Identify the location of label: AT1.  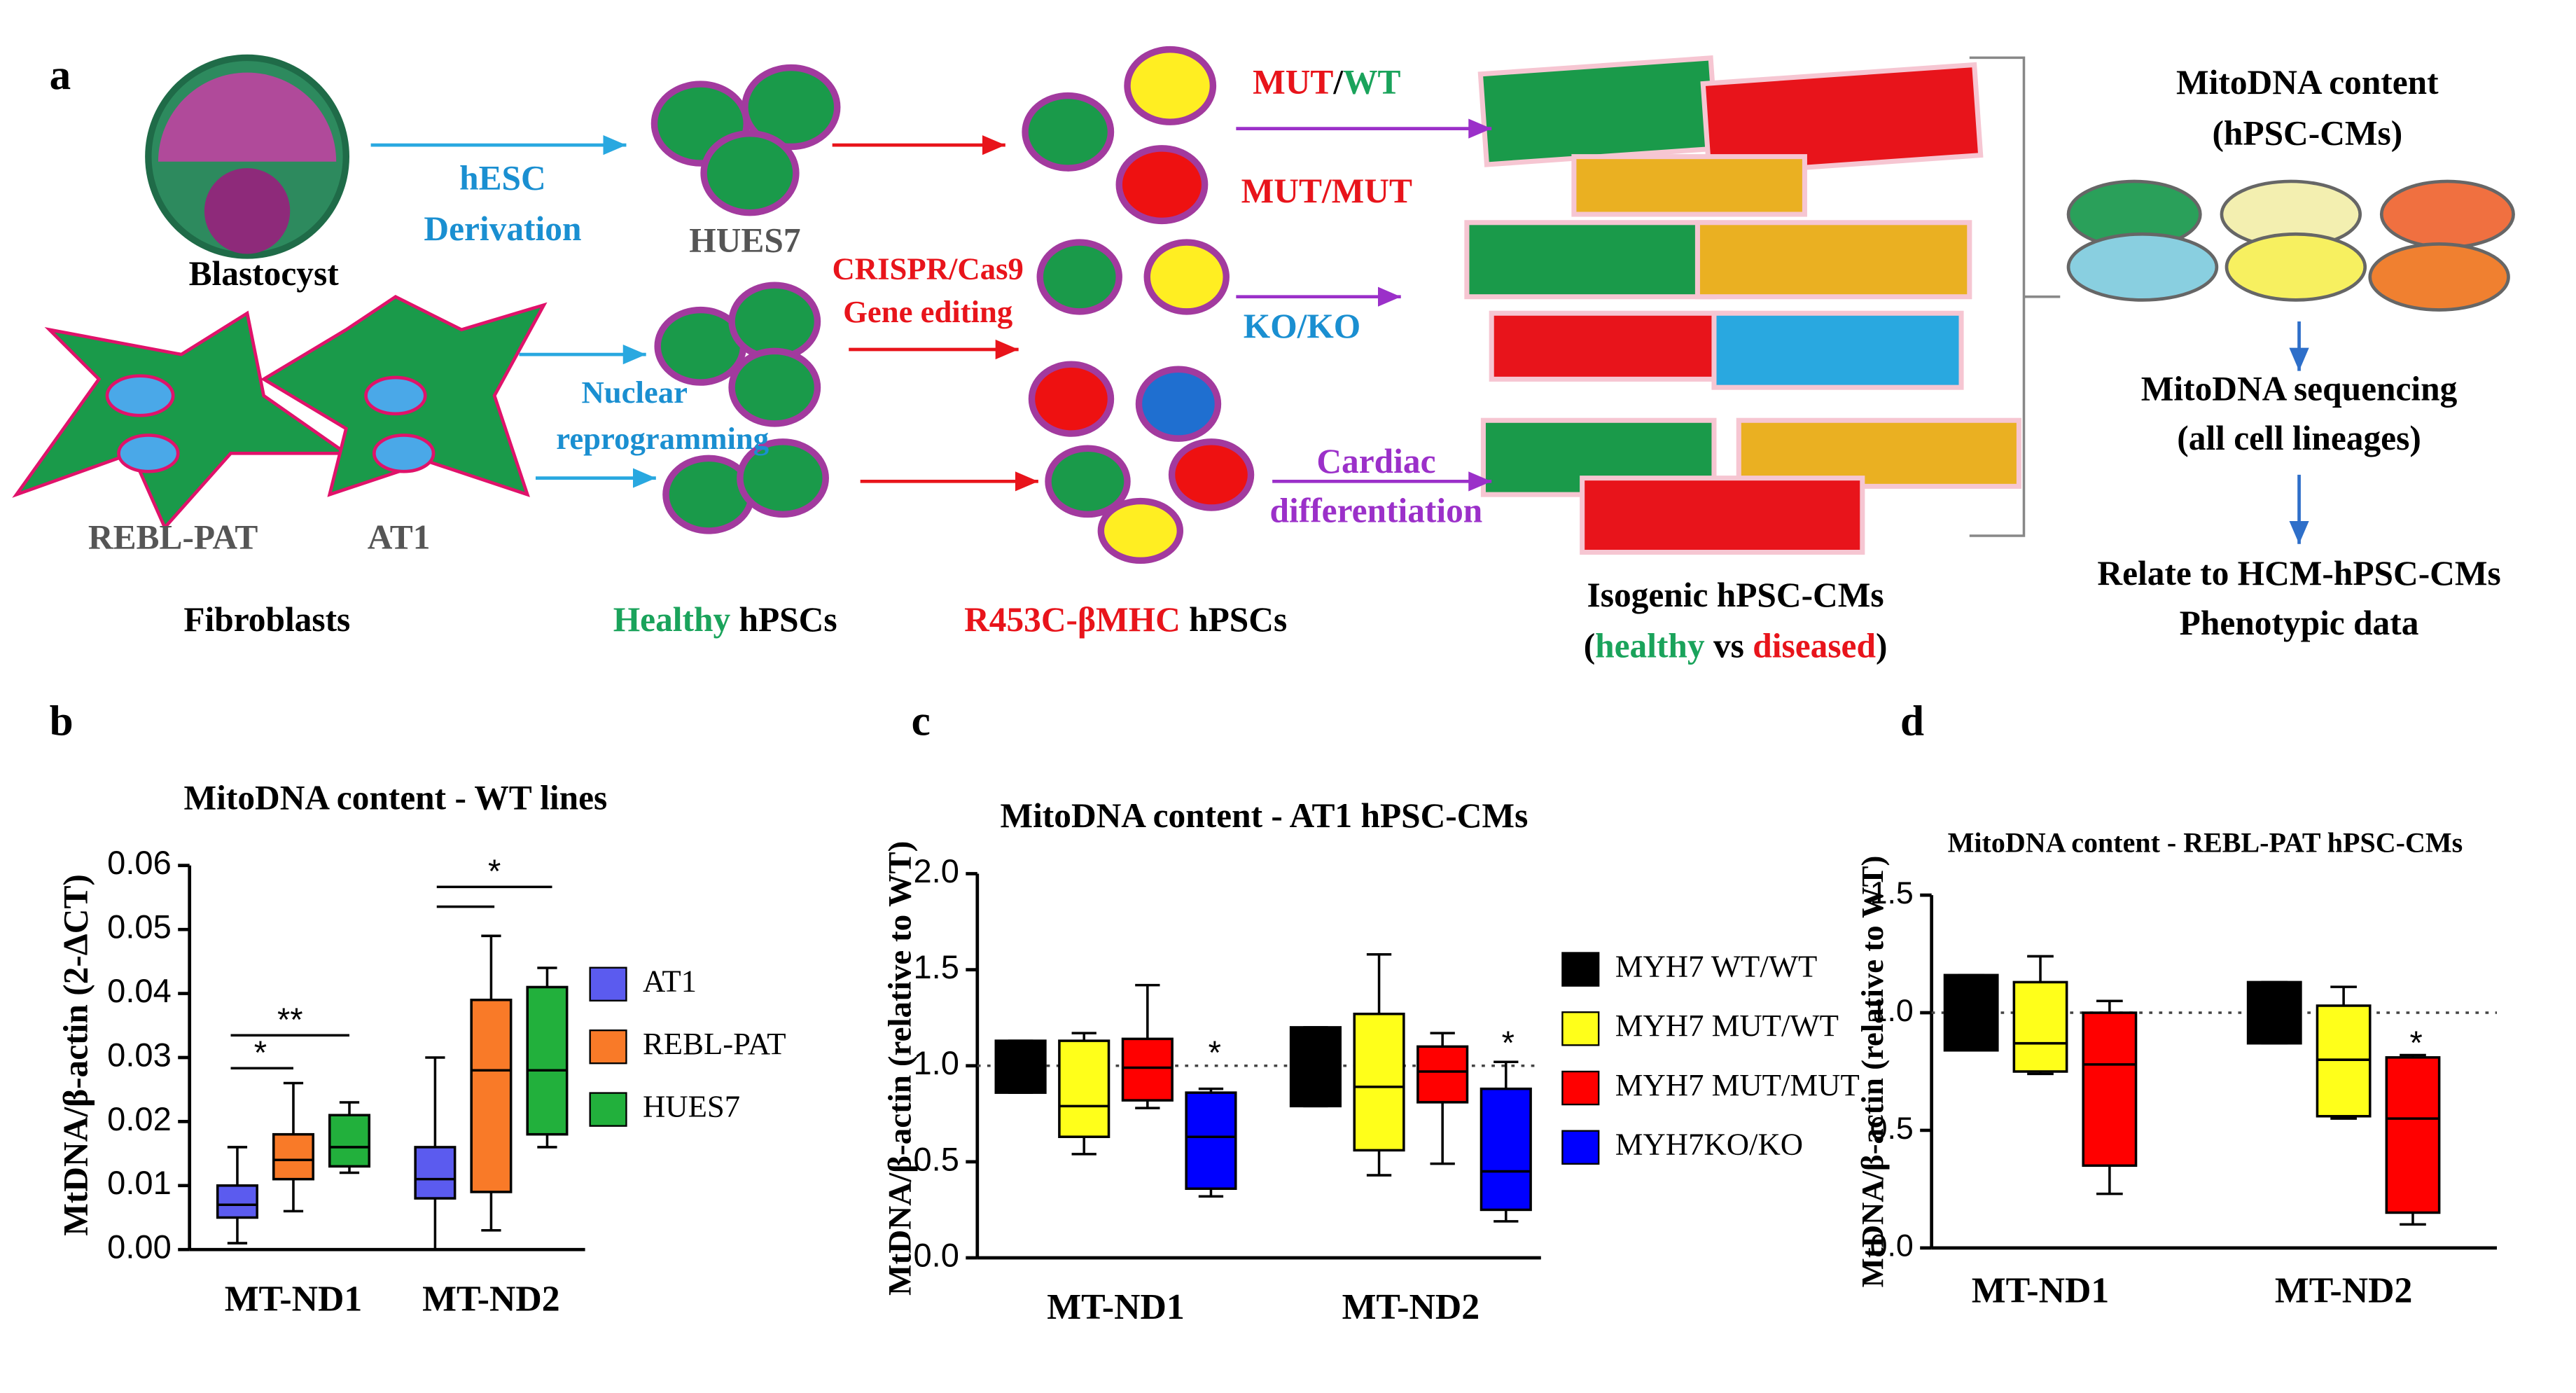
(399, 537).